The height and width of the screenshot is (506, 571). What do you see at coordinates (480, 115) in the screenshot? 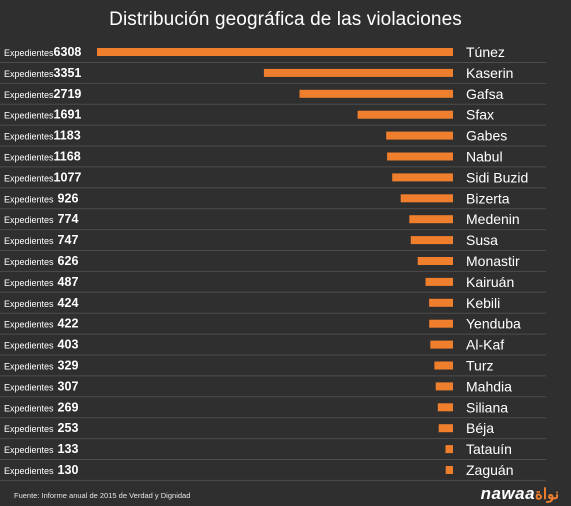
I see `category-label: Sfax` at bounding box center [480, 115].